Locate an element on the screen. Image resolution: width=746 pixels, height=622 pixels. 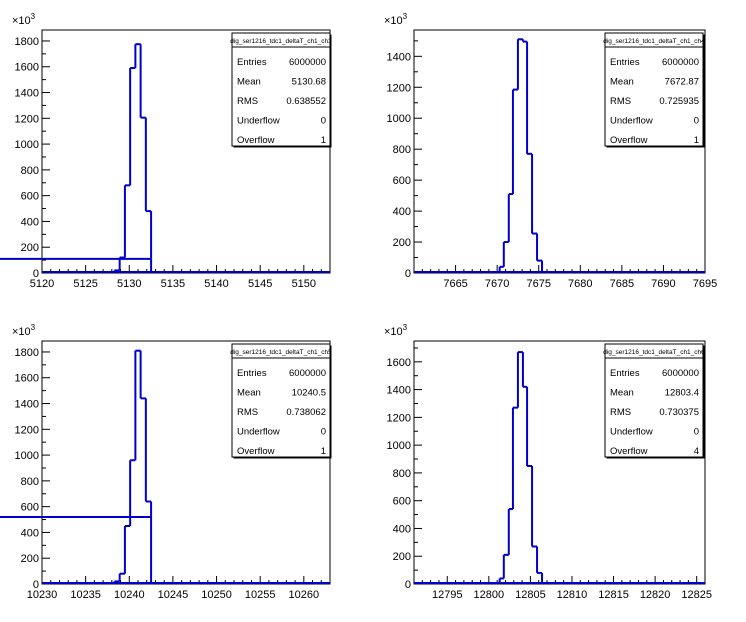
x-tick-label: 10260 is located at coordinates (304, 595).